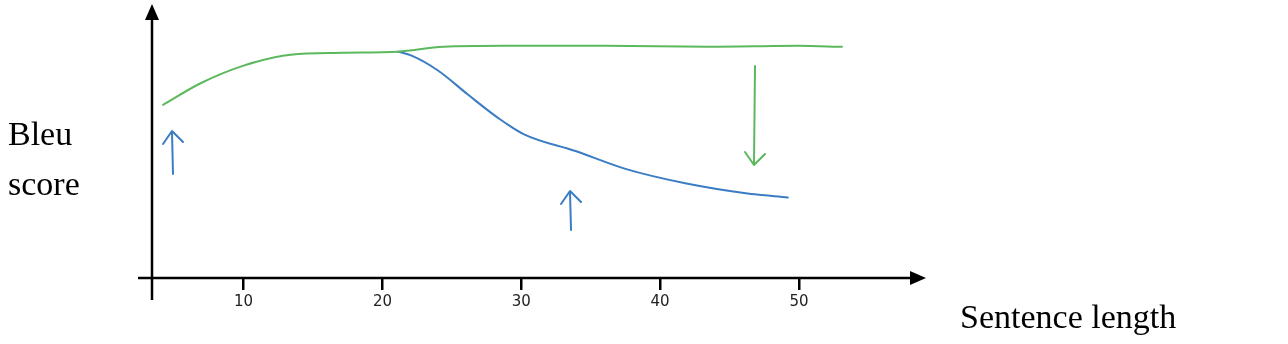  Describe the element at coordinates (382, 300) in the screenshot. I see `x-tick-label: 20` at that location.